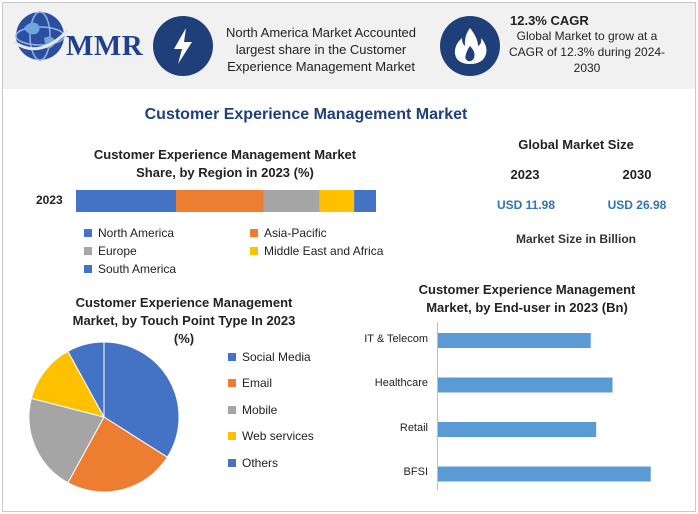 This screenshot has height=514, width=698. What do you see at coordinates (415, 472) in the screenshot?
I see `enduser-category-label: BFSI` at bounding box center [415, 472].